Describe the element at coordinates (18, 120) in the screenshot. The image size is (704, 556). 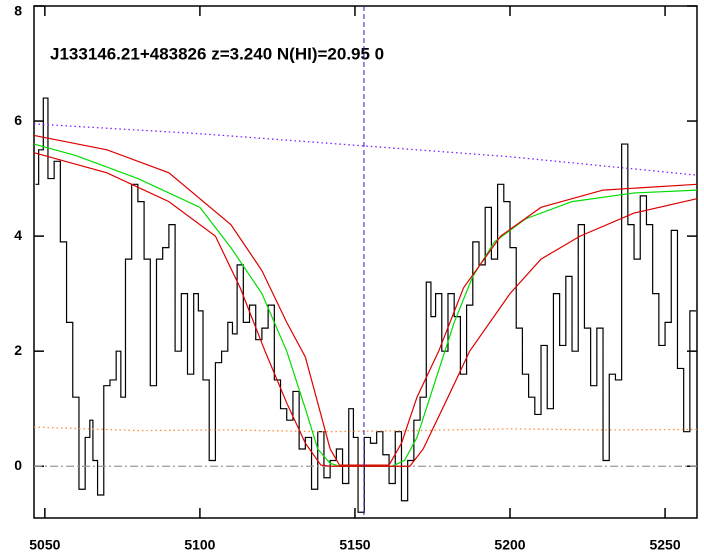
I see `y-tick-label: 6` at that location.